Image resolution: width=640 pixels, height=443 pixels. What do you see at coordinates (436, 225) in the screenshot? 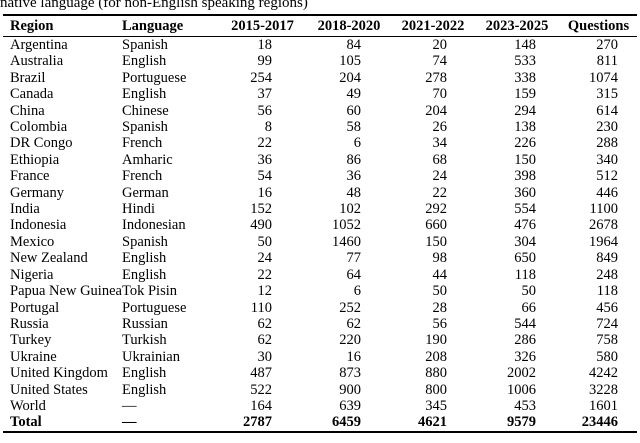
I see `table-cell: 660` at bounding box center [436, 225].